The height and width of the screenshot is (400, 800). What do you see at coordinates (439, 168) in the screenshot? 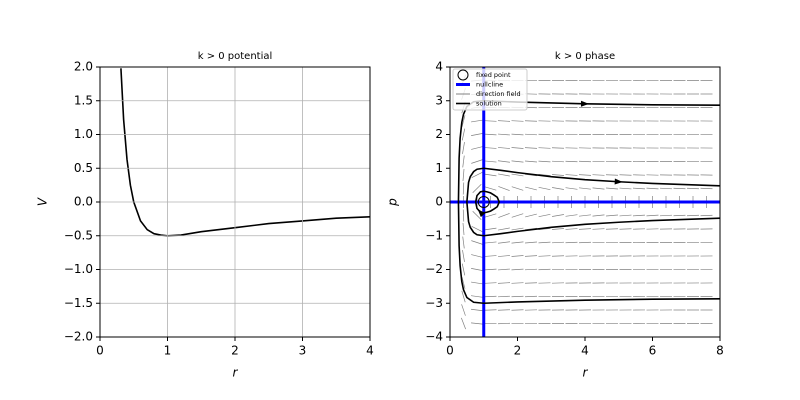
I see `y-tick-label: 1` at bounding box center [439, 168].